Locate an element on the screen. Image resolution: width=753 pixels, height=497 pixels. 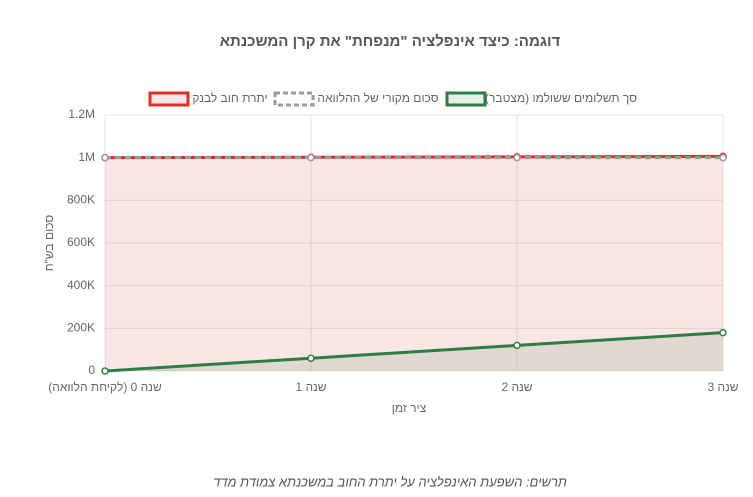
y-tick-label: 1.2M is located at coordinates (81, 114).